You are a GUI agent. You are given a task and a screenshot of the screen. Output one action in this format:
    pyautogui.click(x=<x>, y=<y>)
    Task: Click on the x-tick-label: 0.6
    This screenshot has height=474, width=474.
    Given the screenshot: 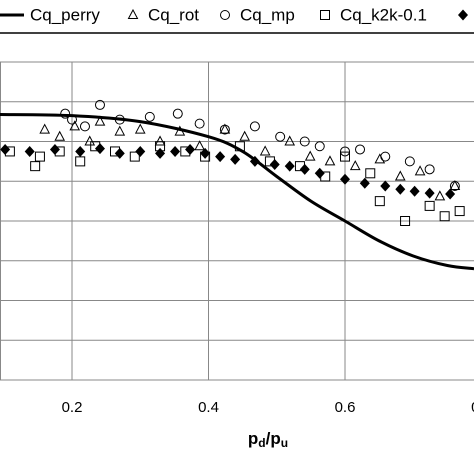 What is the action you would take?
    pyautogui.click(x=345, y=407)
    